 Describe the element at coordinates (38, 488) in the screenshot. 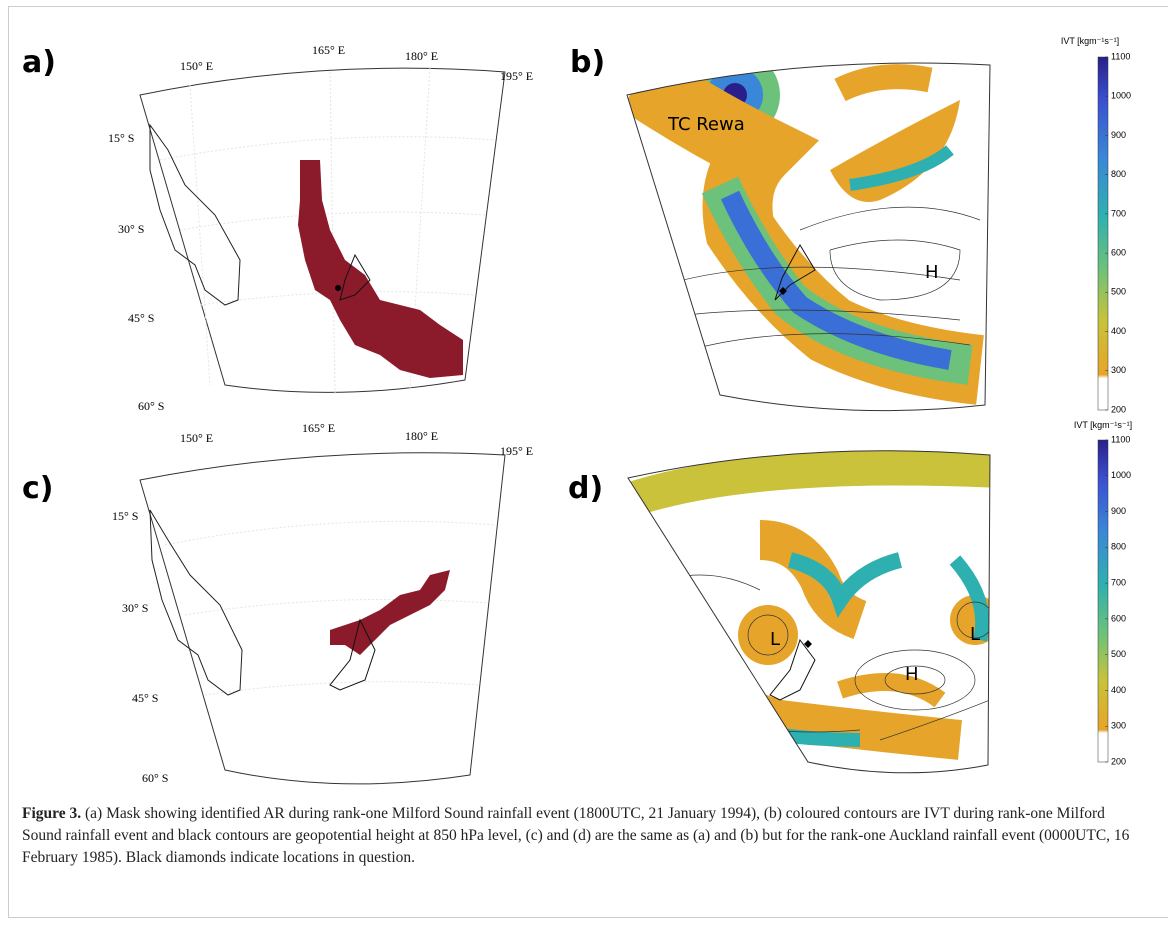

I see `panel-label: c)` at that location.